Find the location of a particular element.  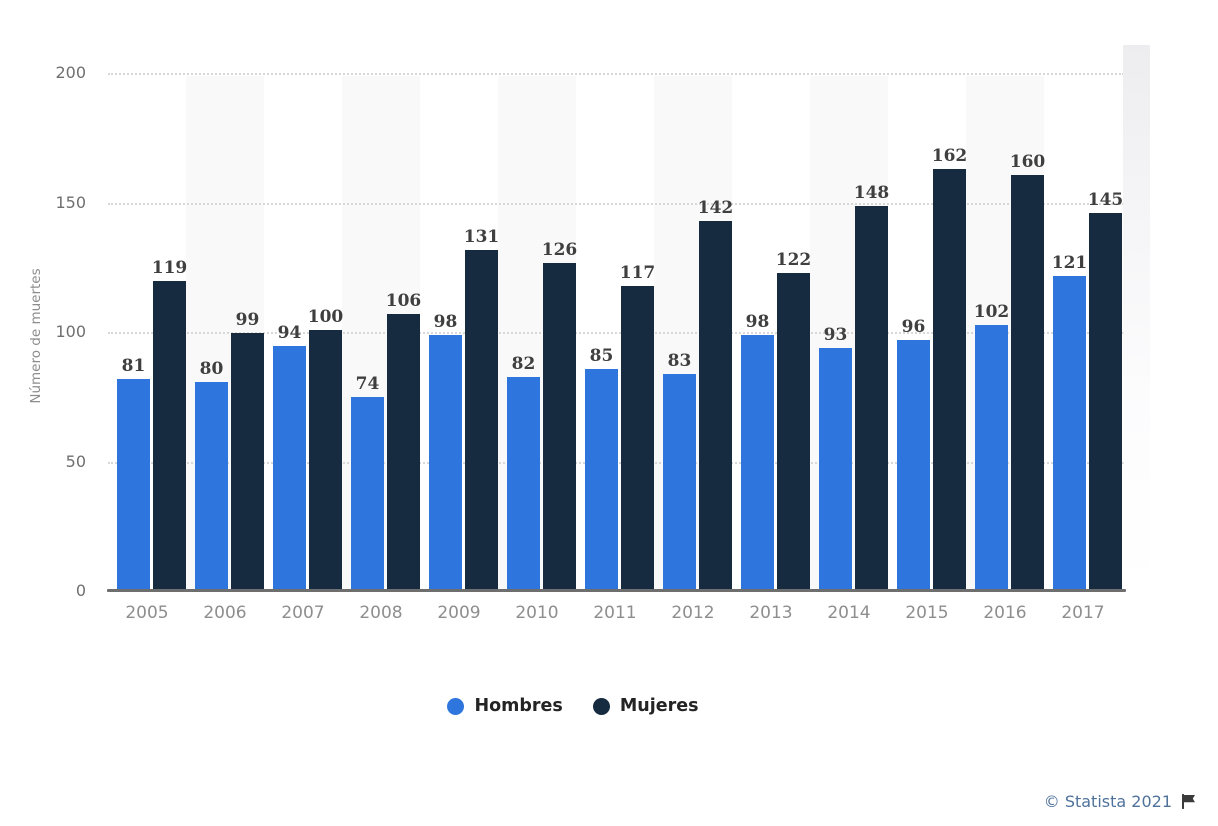

right-edge-shade is located at coordinates (1136, 319).